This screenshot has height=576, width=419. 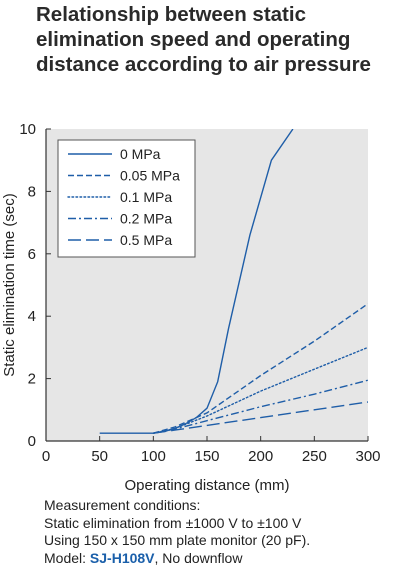 I want to click on y-tick-label: 8, so click(x=32, y=191).